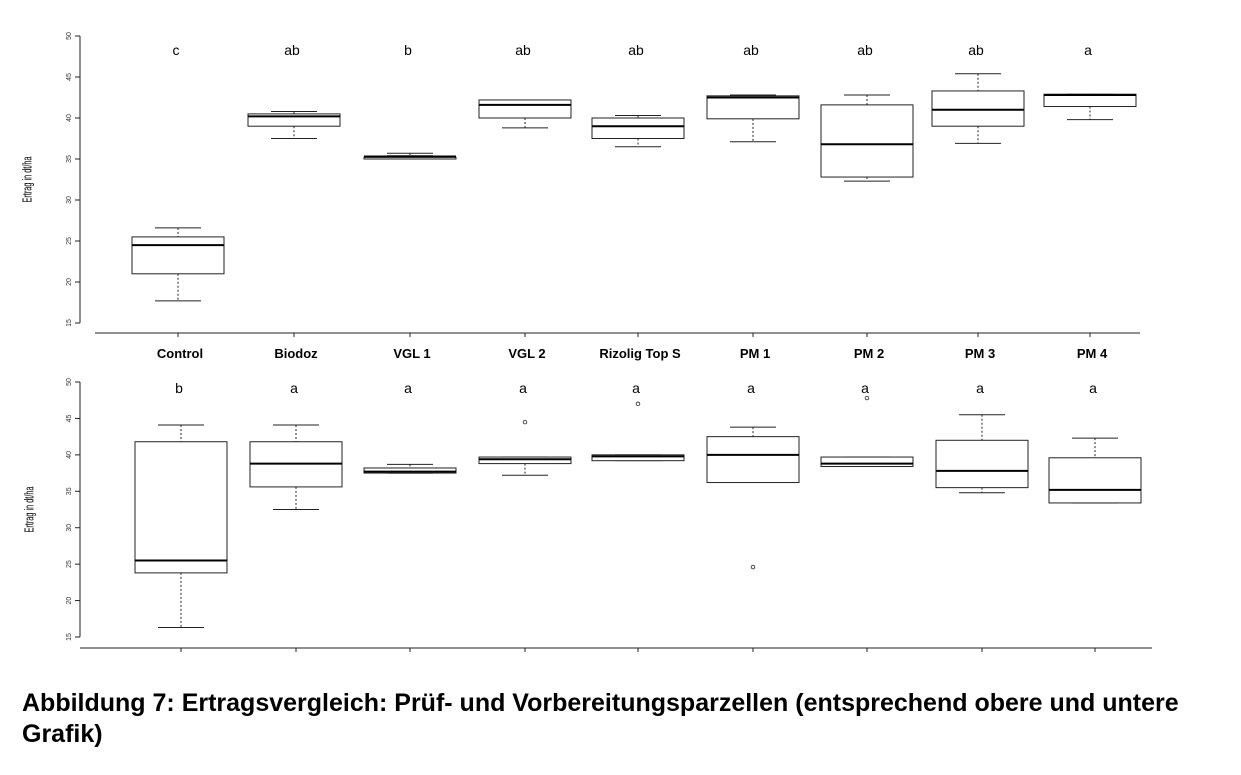  What do you see at coordinates (755, 353) in the screenshot?
I see `category-label: PM 1` at bounding box center [755, 353].